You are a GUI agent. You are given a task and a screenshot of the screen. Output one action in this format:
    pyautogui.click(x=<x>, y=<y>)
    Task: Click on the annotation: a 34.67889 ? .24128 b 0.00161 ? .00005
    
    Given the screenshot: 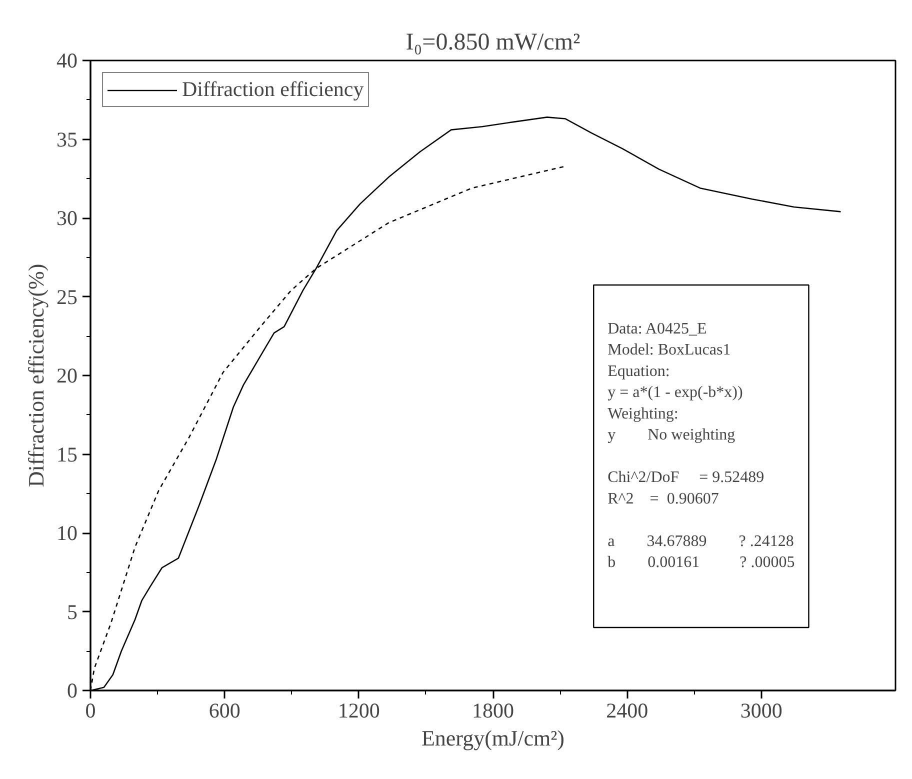 What is the action you would take?
    pyautogui.click(x=701, y=551)
    